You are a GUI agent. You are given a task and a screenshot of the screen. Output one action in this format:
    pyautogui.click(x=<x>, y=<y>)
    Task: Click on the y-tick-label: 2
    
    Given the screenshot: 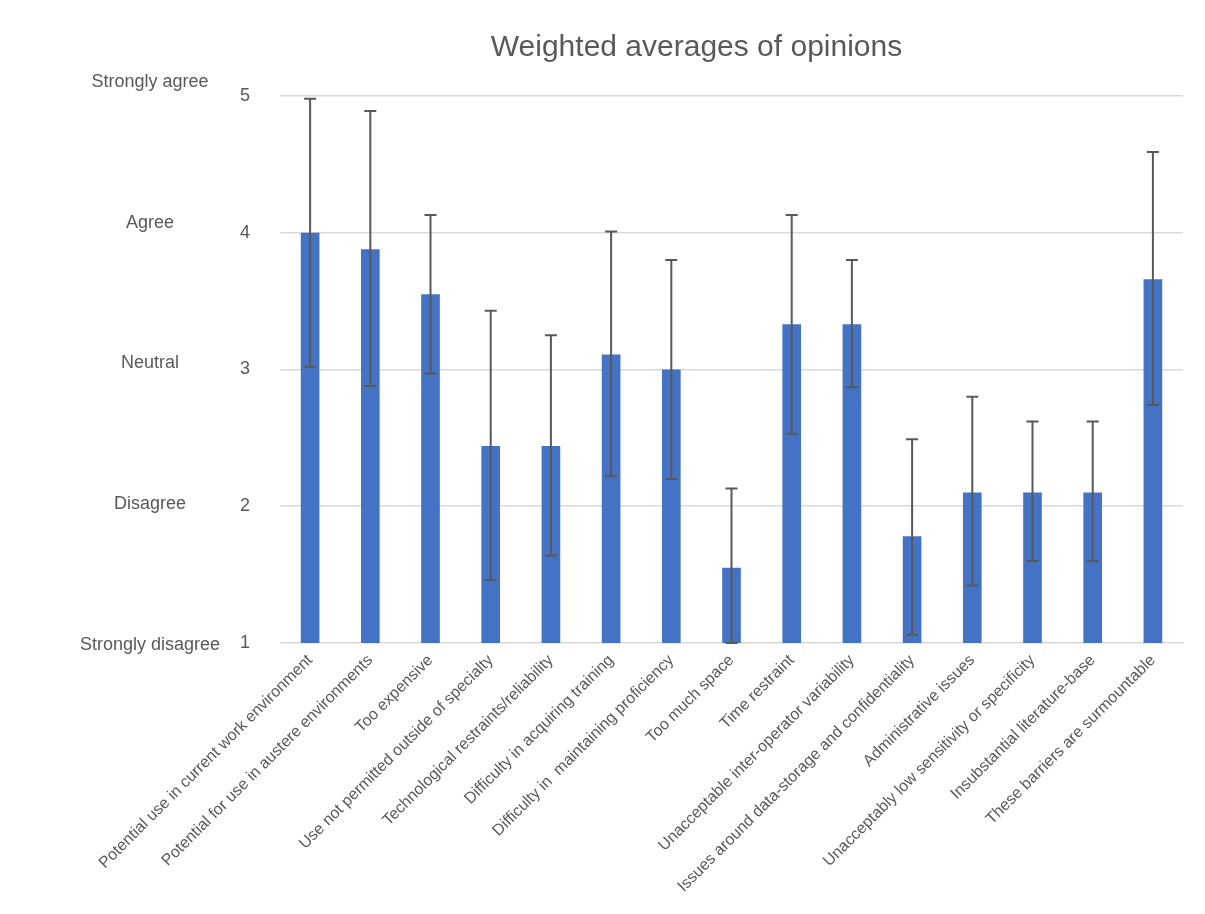 What is the action you would take?
    pyautogui.click(x=245, y=505)
    